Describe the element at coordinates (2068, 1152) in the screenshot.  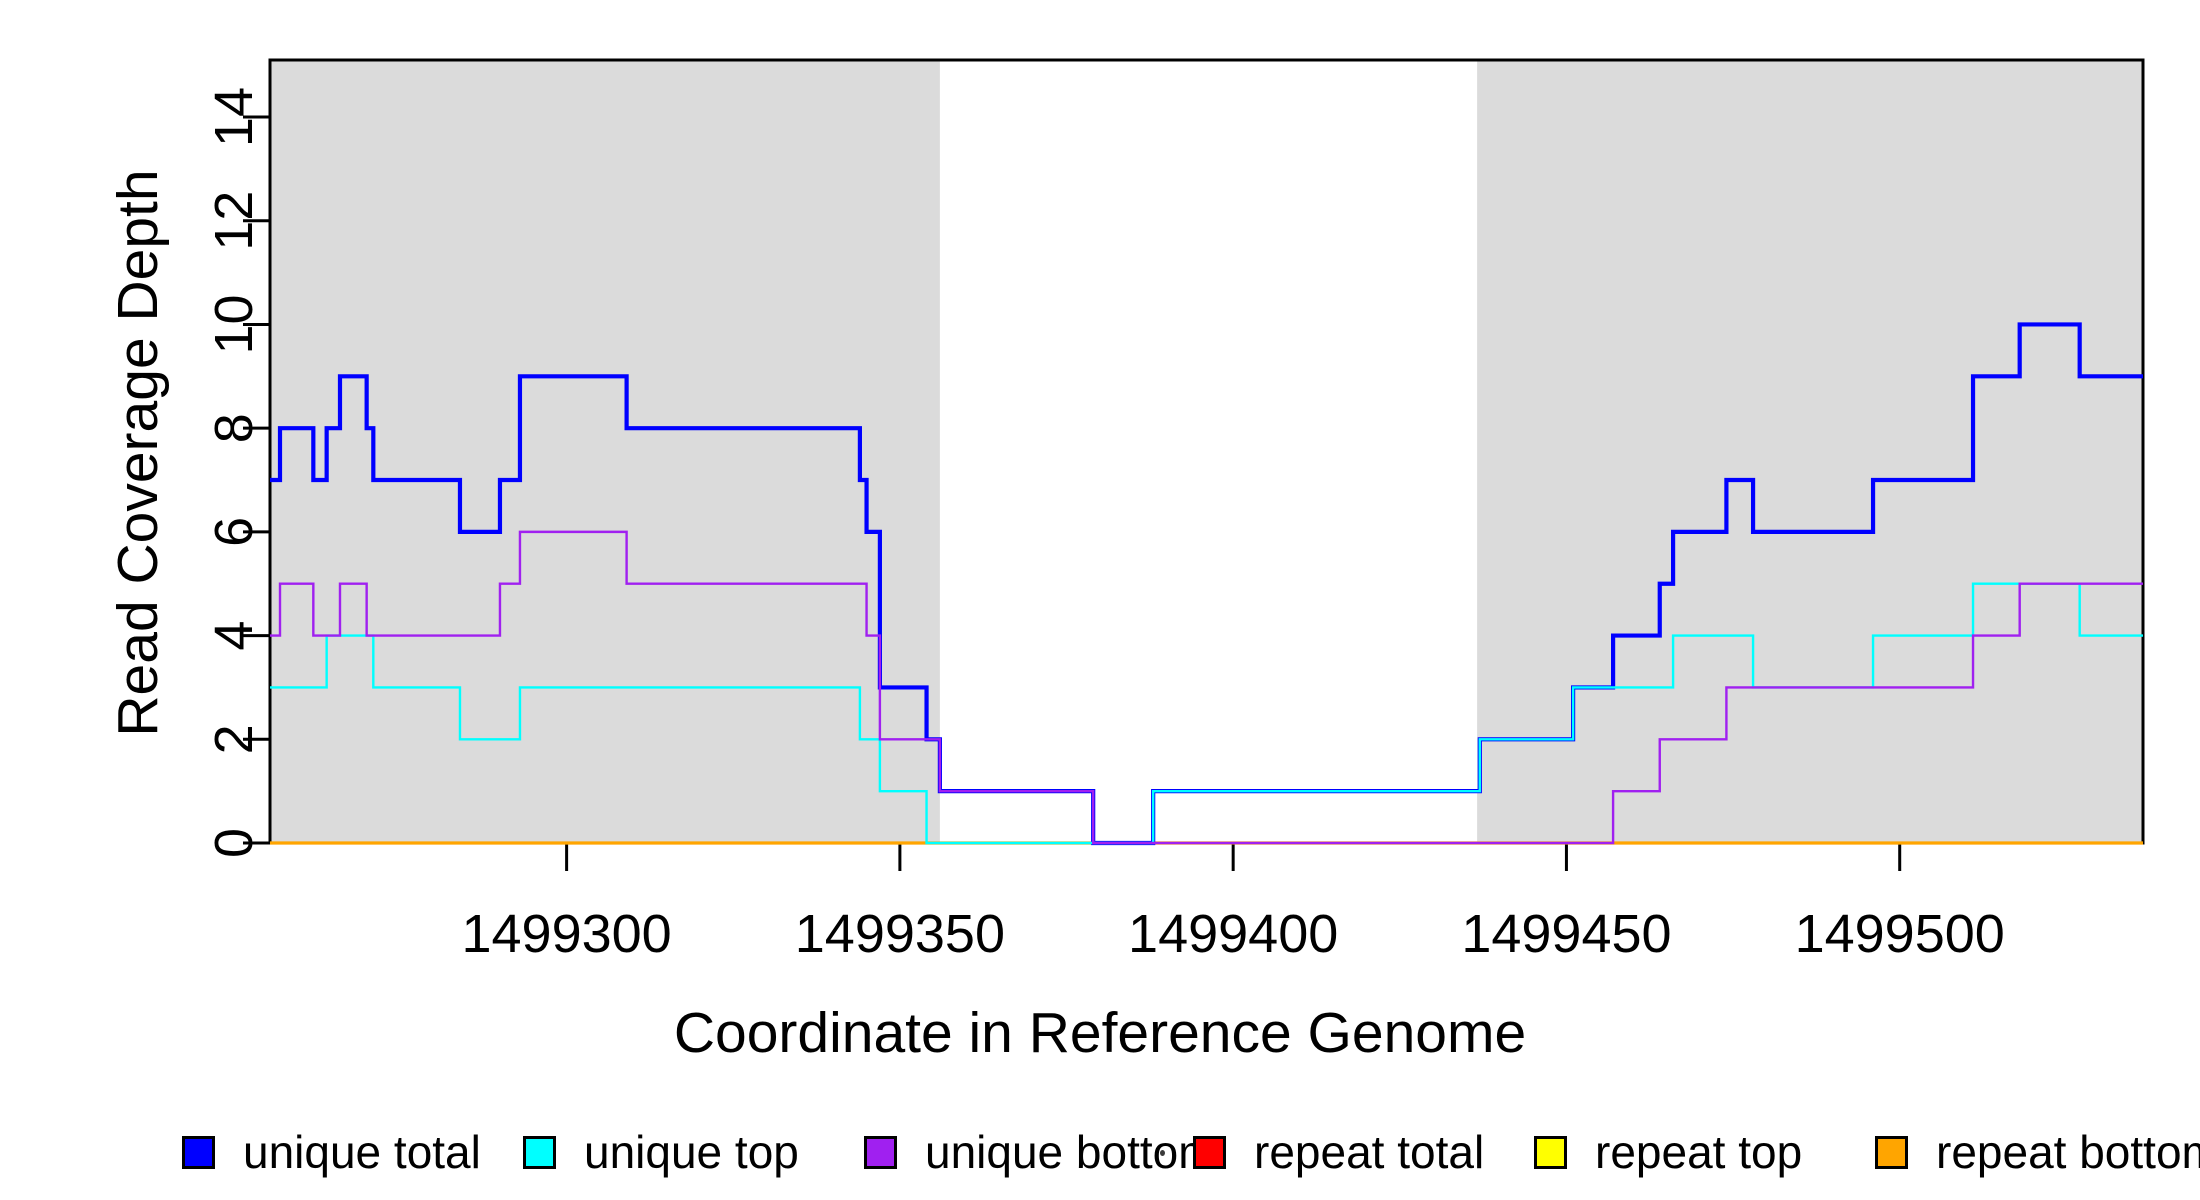
I see `legend-label: repeat bottom` at that location.